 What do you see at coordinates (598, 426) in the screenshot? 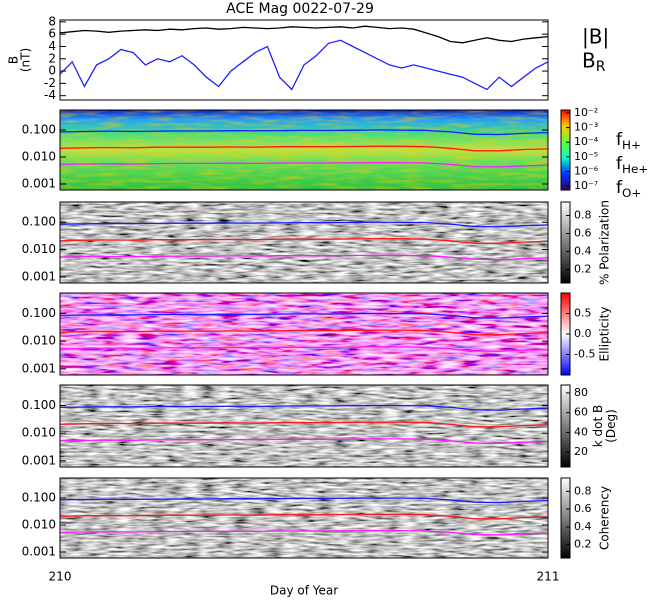
I see `colorbar-label: k dot B` at bounding box center [598, 426].